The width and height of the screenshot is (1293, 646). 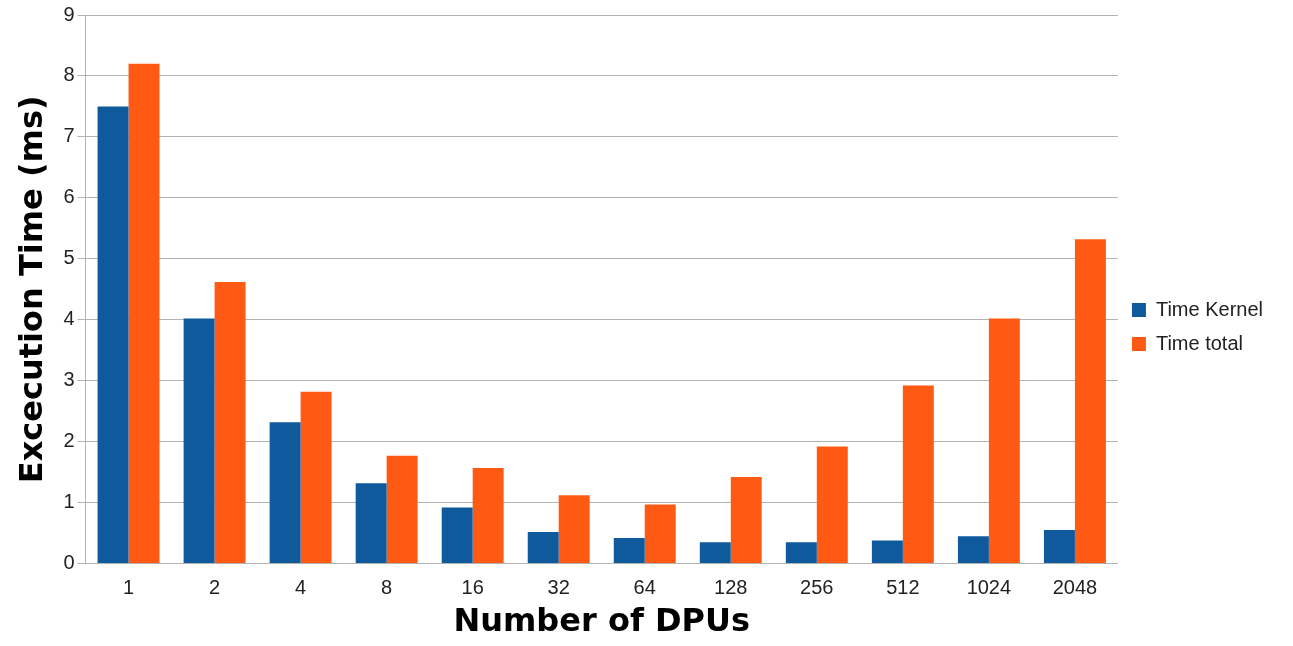 What do you see at coordinates (1209, 308) in the screenshot?
I see `legend-label: Time Kernel` at bounding box center [1209, 308].